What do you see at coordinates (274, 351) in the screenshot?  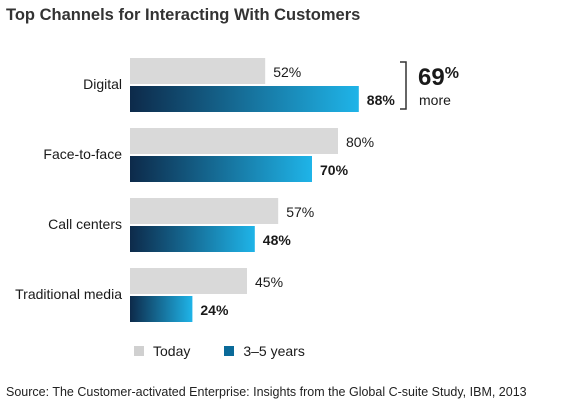 I see `legend-label-future: 3–5 years` at bounding box center [274, 351].